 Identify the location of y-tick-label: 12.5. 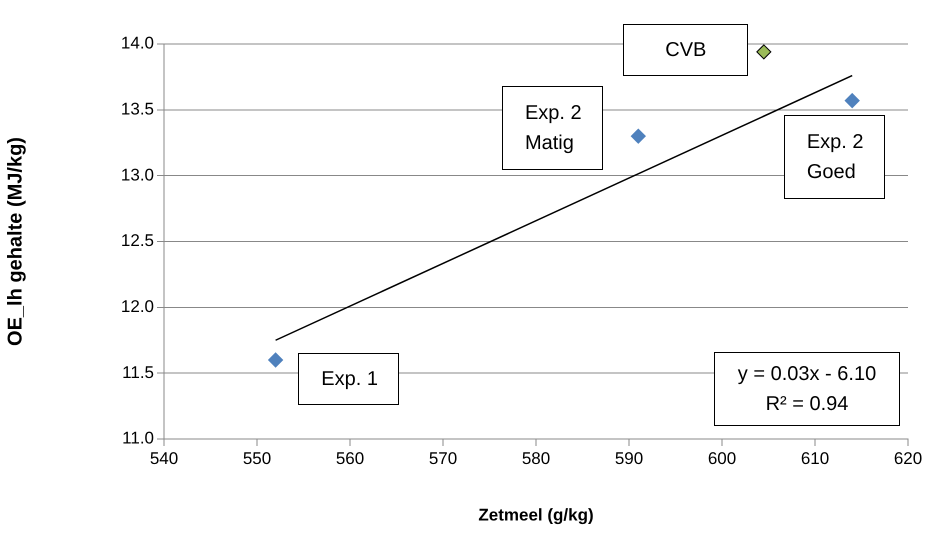
(137, 240).